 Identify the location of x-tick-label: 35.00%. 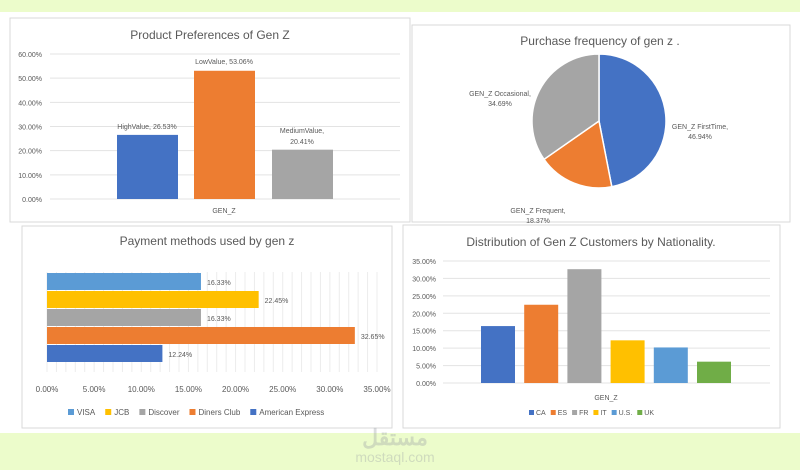
(376, 389).